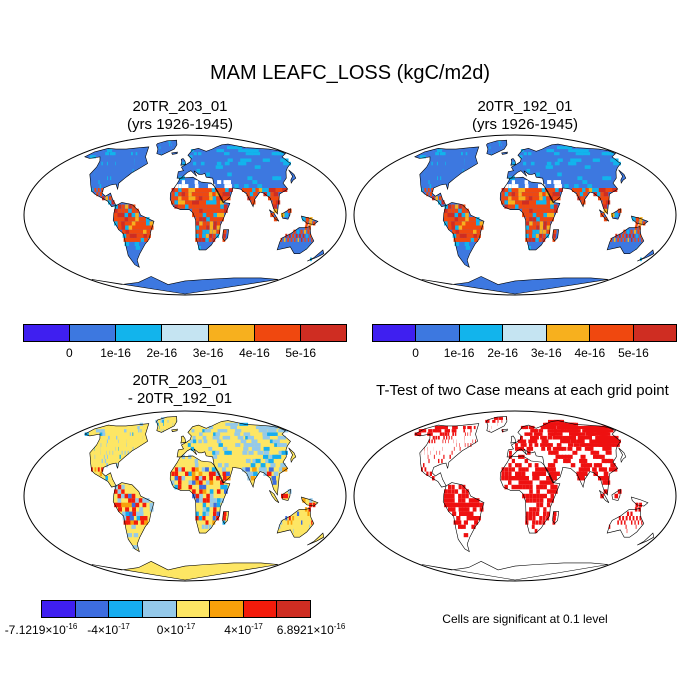  I want to click on colorbar-tick-label: 5e-16, so click(633, 353).